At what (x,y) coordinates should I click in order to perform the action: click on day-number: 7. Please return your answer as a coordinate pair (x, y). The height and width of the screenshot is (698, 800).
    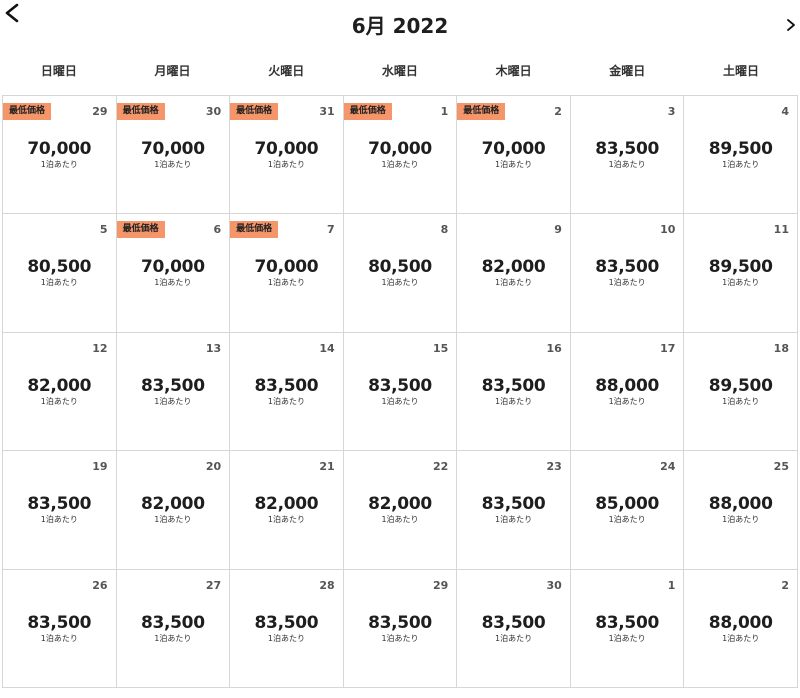
    Looking at the image, I should click on (331, 230).